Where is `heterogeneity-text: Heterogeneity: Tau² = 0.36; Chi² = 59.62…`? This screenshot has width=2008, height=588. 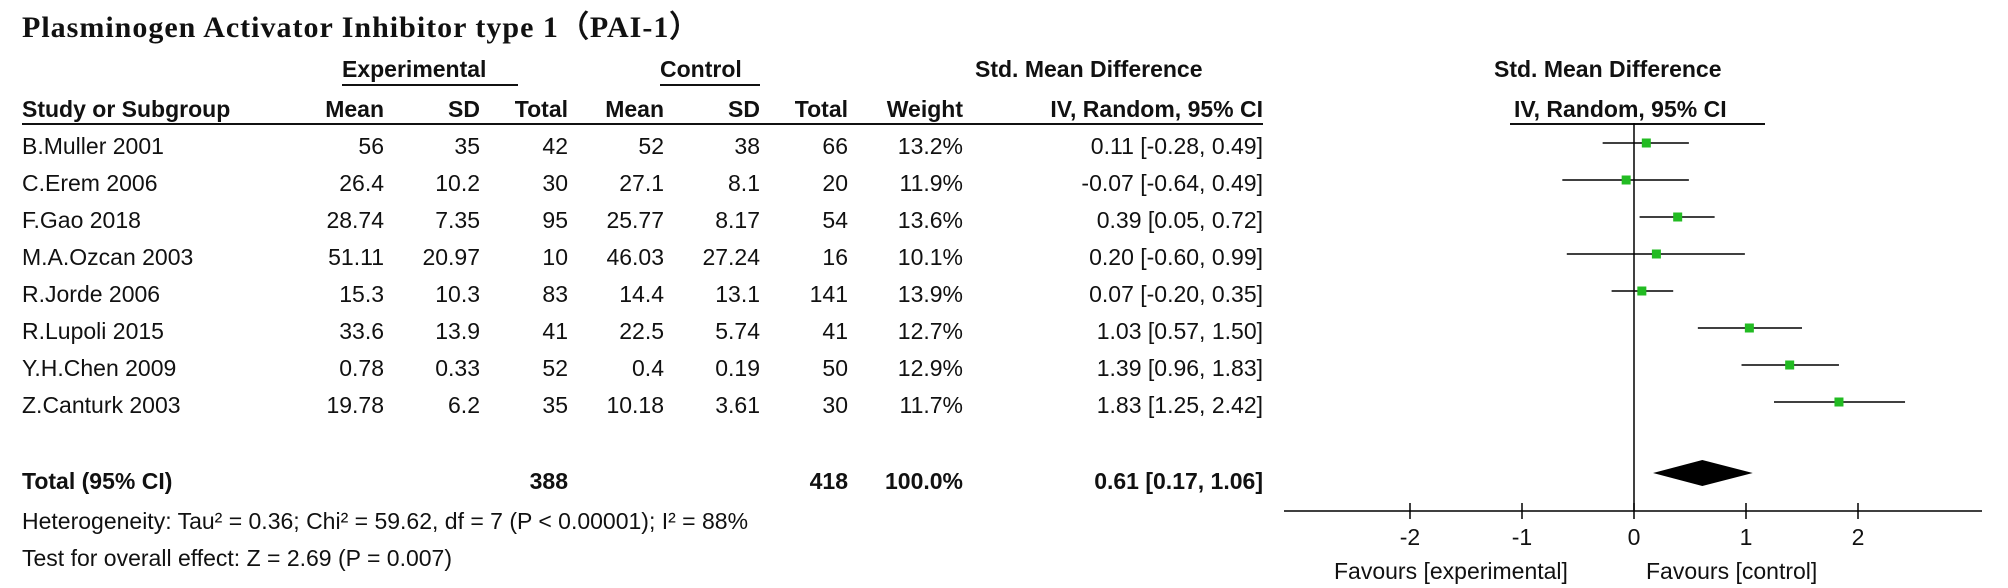
heterogeneity-text: Heterogeneity: Tau² = 0.36; Chi² = 59.62… is located at coordinates (385, 521).